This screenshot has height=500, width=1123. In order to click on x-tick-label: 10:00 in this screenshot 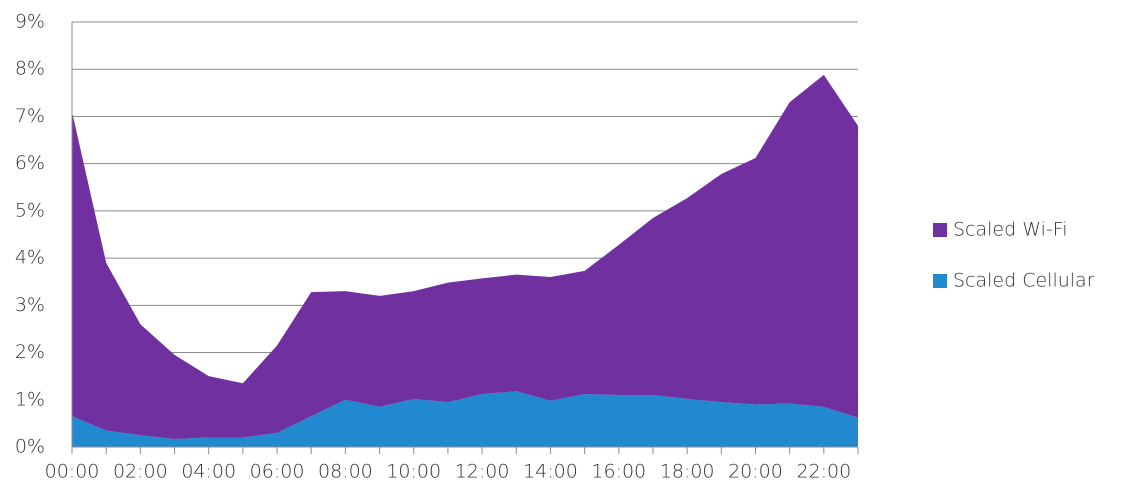, I will do `click(413, 472)`.